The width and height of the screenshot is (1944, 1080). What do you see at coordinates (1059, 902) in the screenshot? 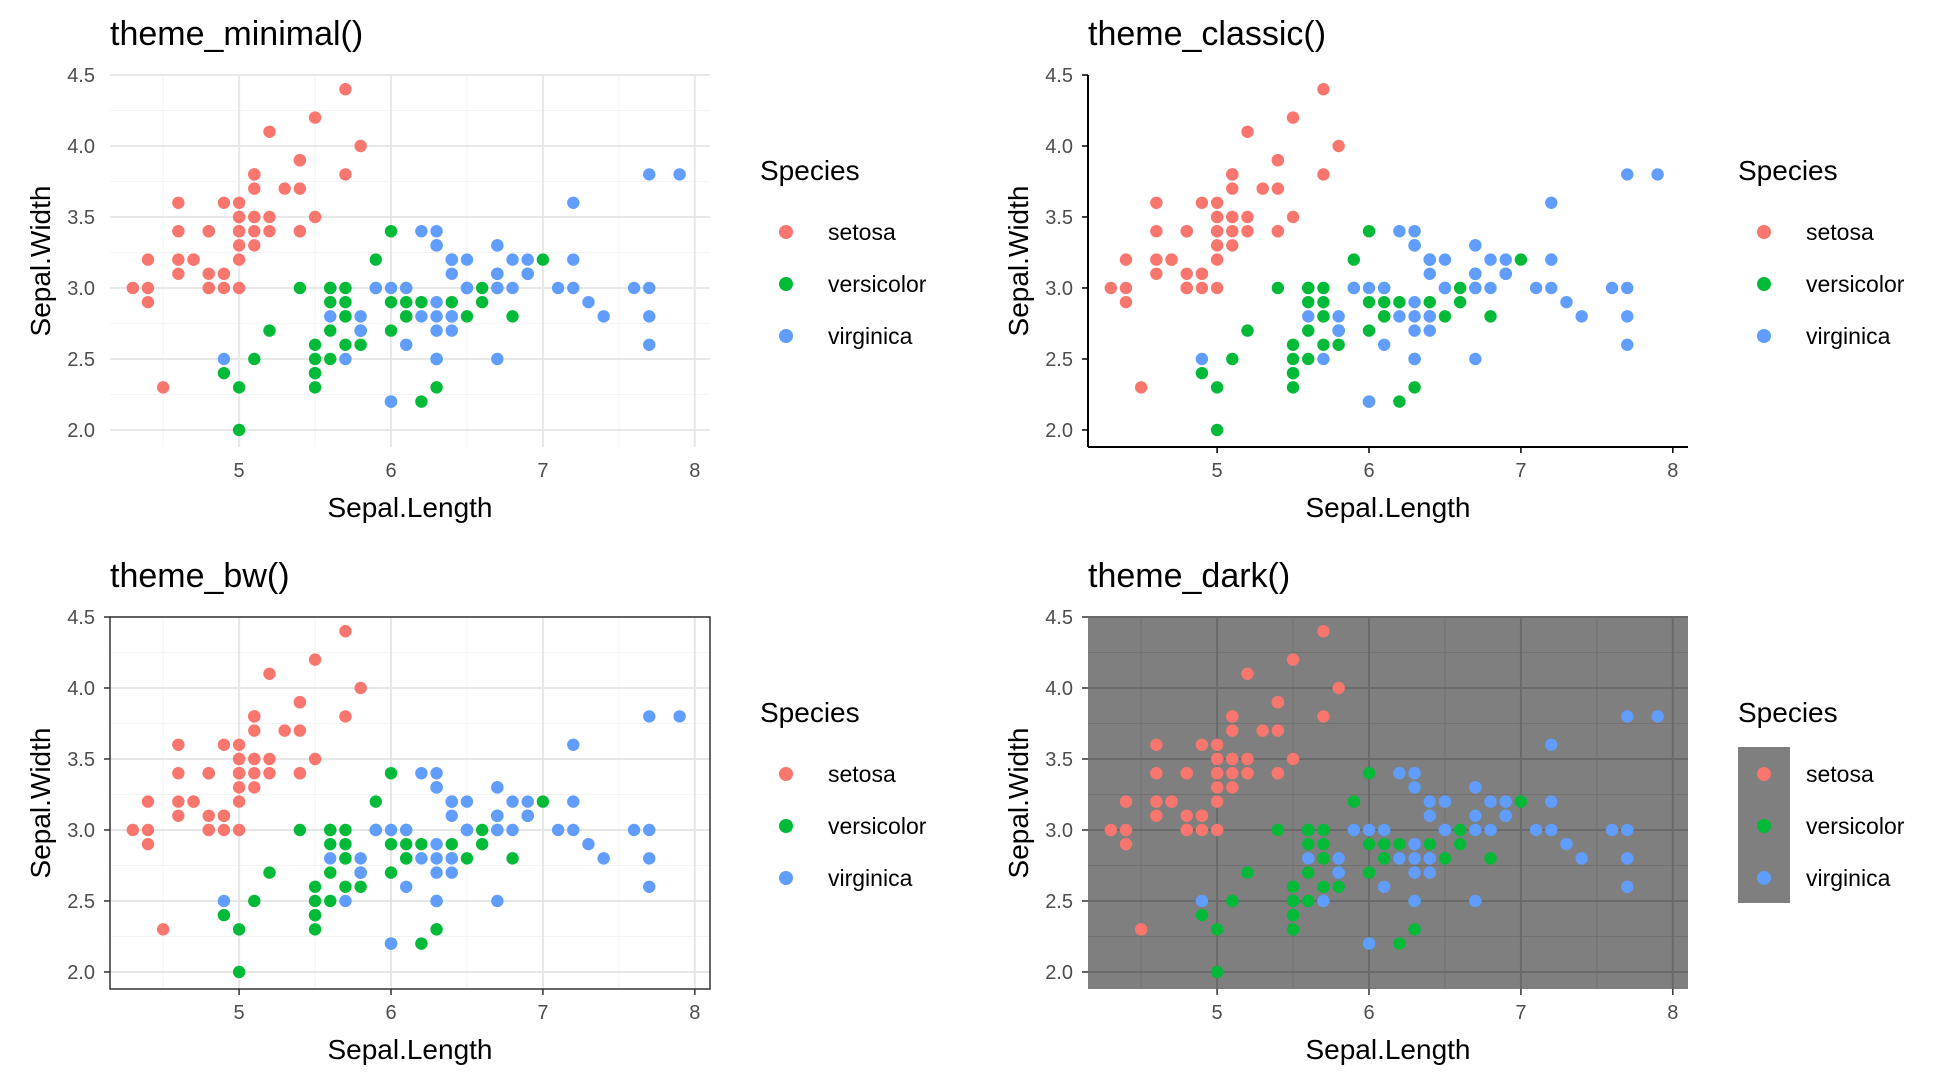
I see `y-tick-label: 2.5` at bounding box center [1059, 902].